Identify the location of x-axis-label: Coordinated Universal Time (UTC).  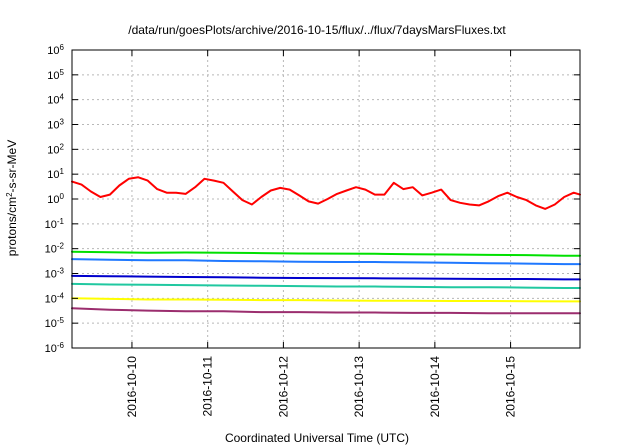
(317, 438).